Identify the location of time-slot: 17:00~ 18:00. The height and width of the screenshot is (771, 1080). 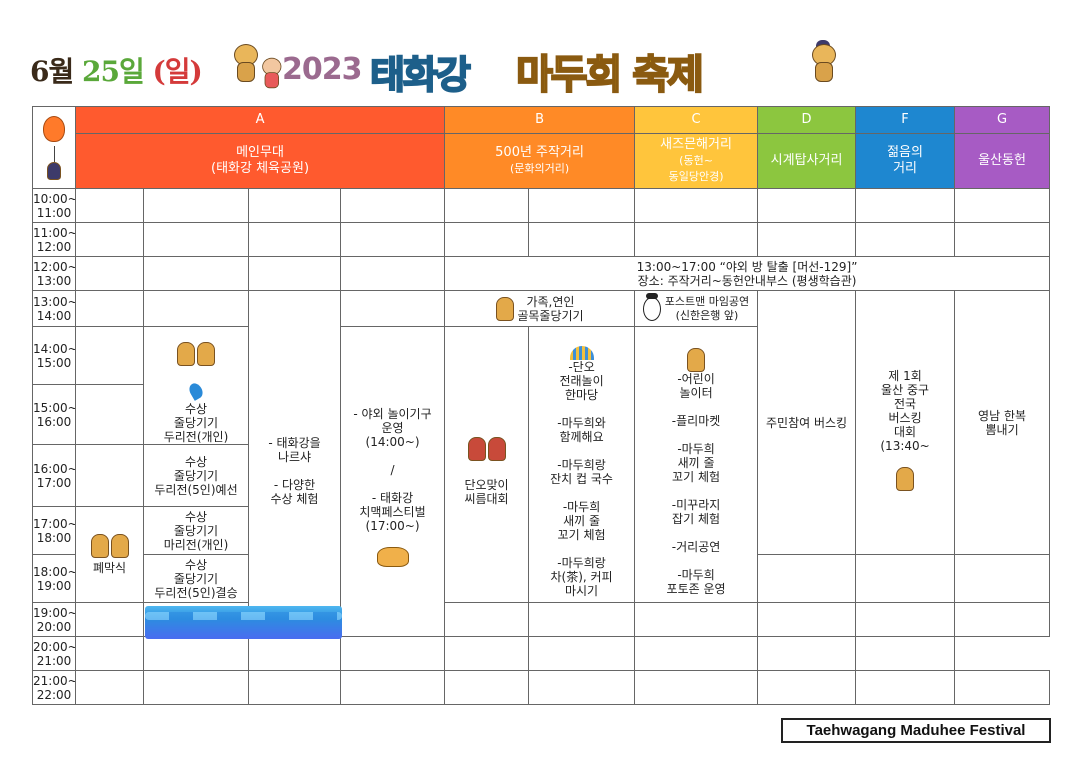
(54, 530).